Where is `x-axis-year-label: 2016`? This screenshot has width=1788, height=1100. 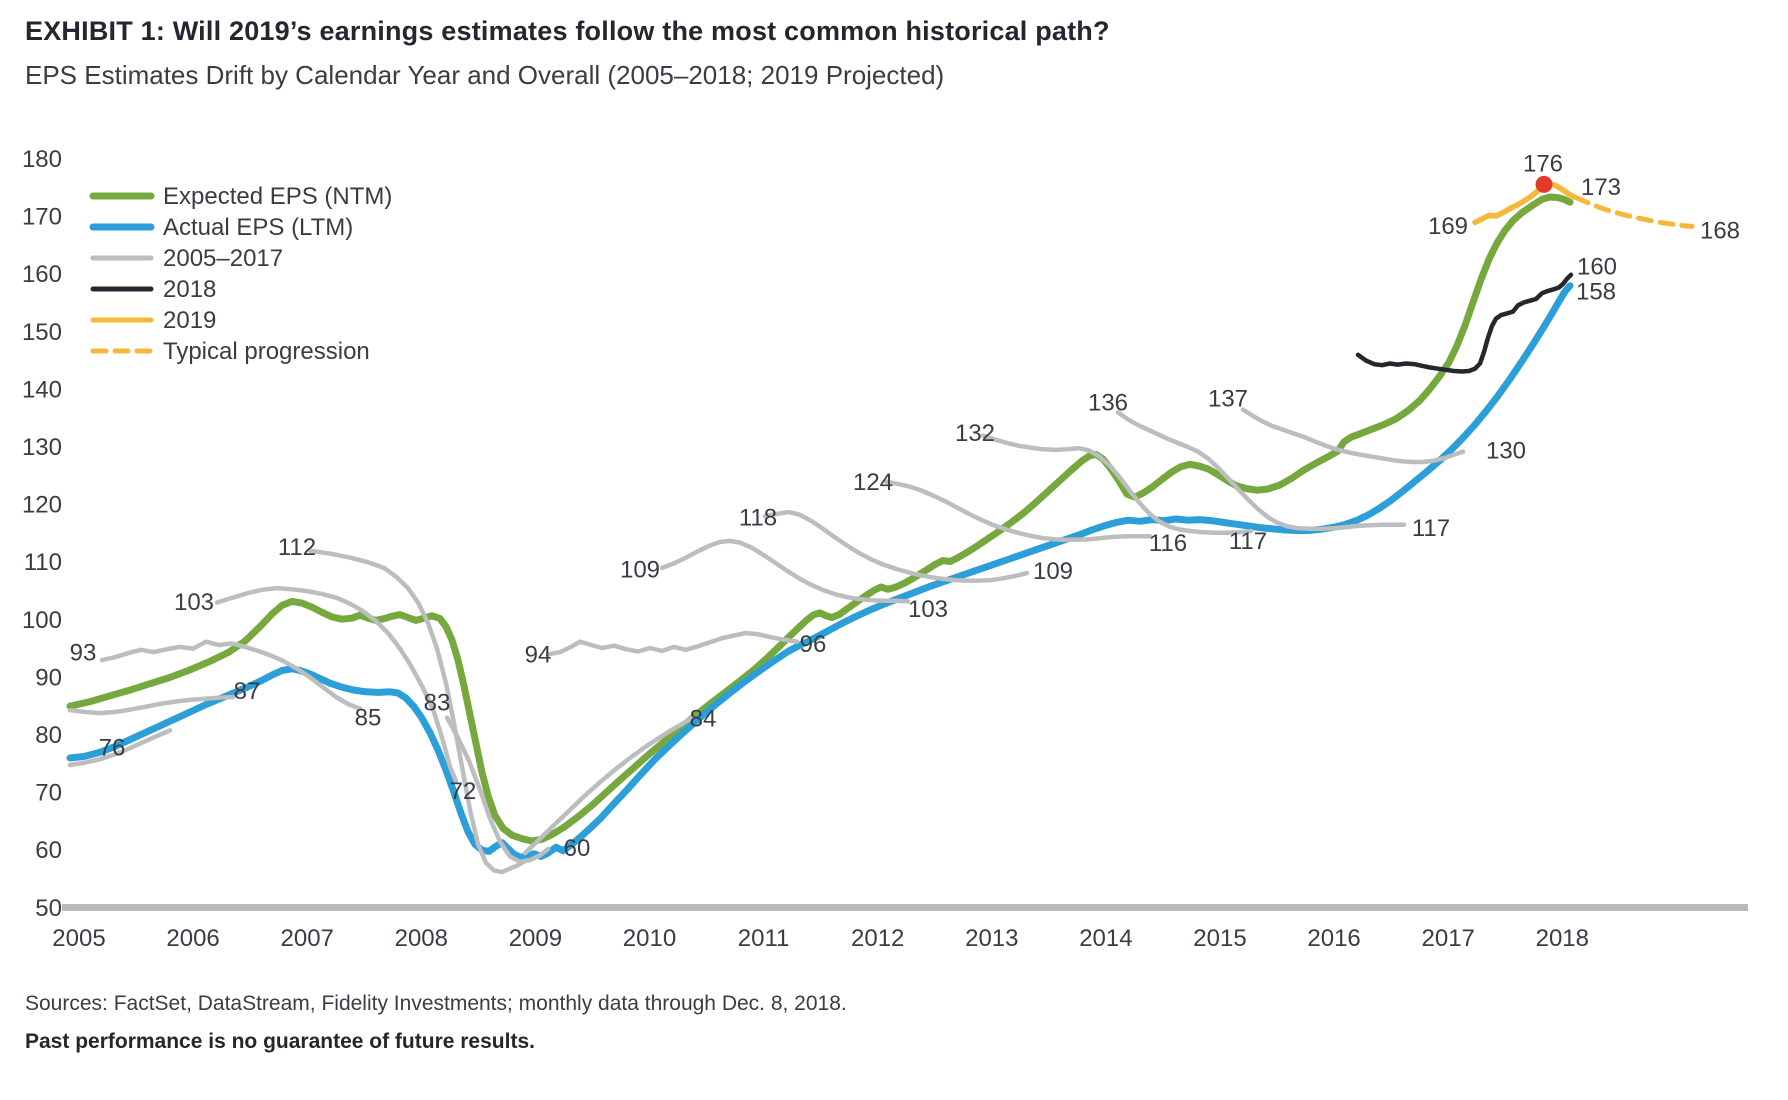
x-axis-year-label: 2016 is located at coordinates (1333, 938).